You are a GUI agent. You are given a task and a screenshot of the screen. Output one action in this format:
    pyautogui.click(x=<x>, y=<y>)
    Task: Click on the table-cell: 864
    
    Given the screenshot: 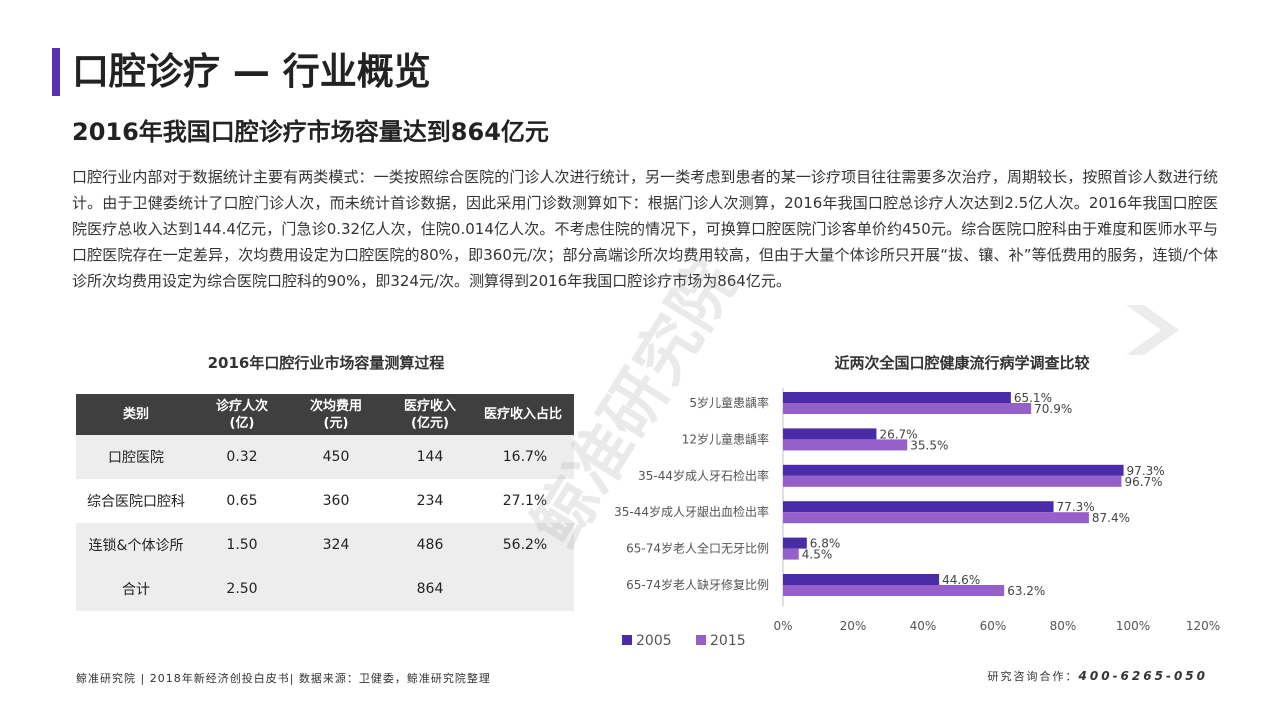 What is the action you would take?
    pyautogui.click(x=430, y=589)
    